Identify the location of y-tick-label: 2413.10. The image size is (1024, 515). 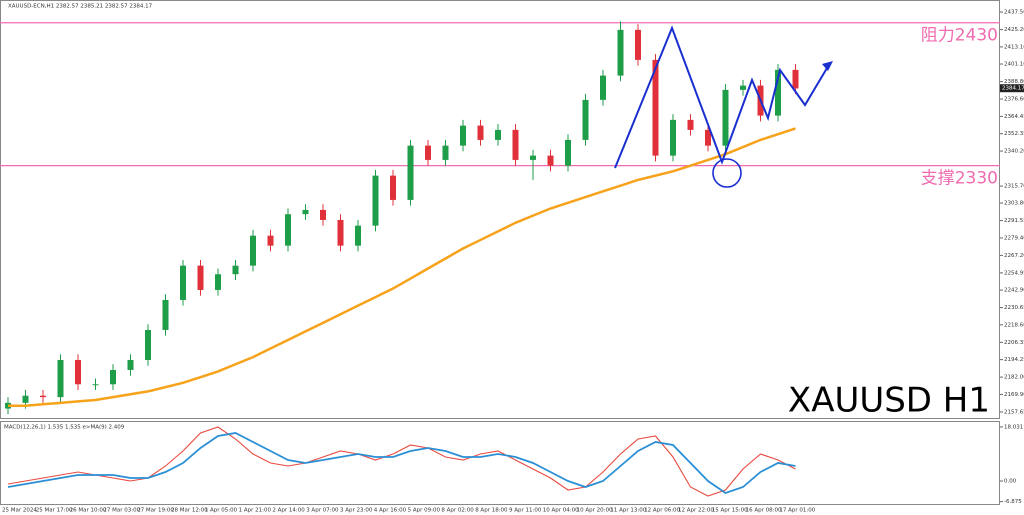
(1014, 47).